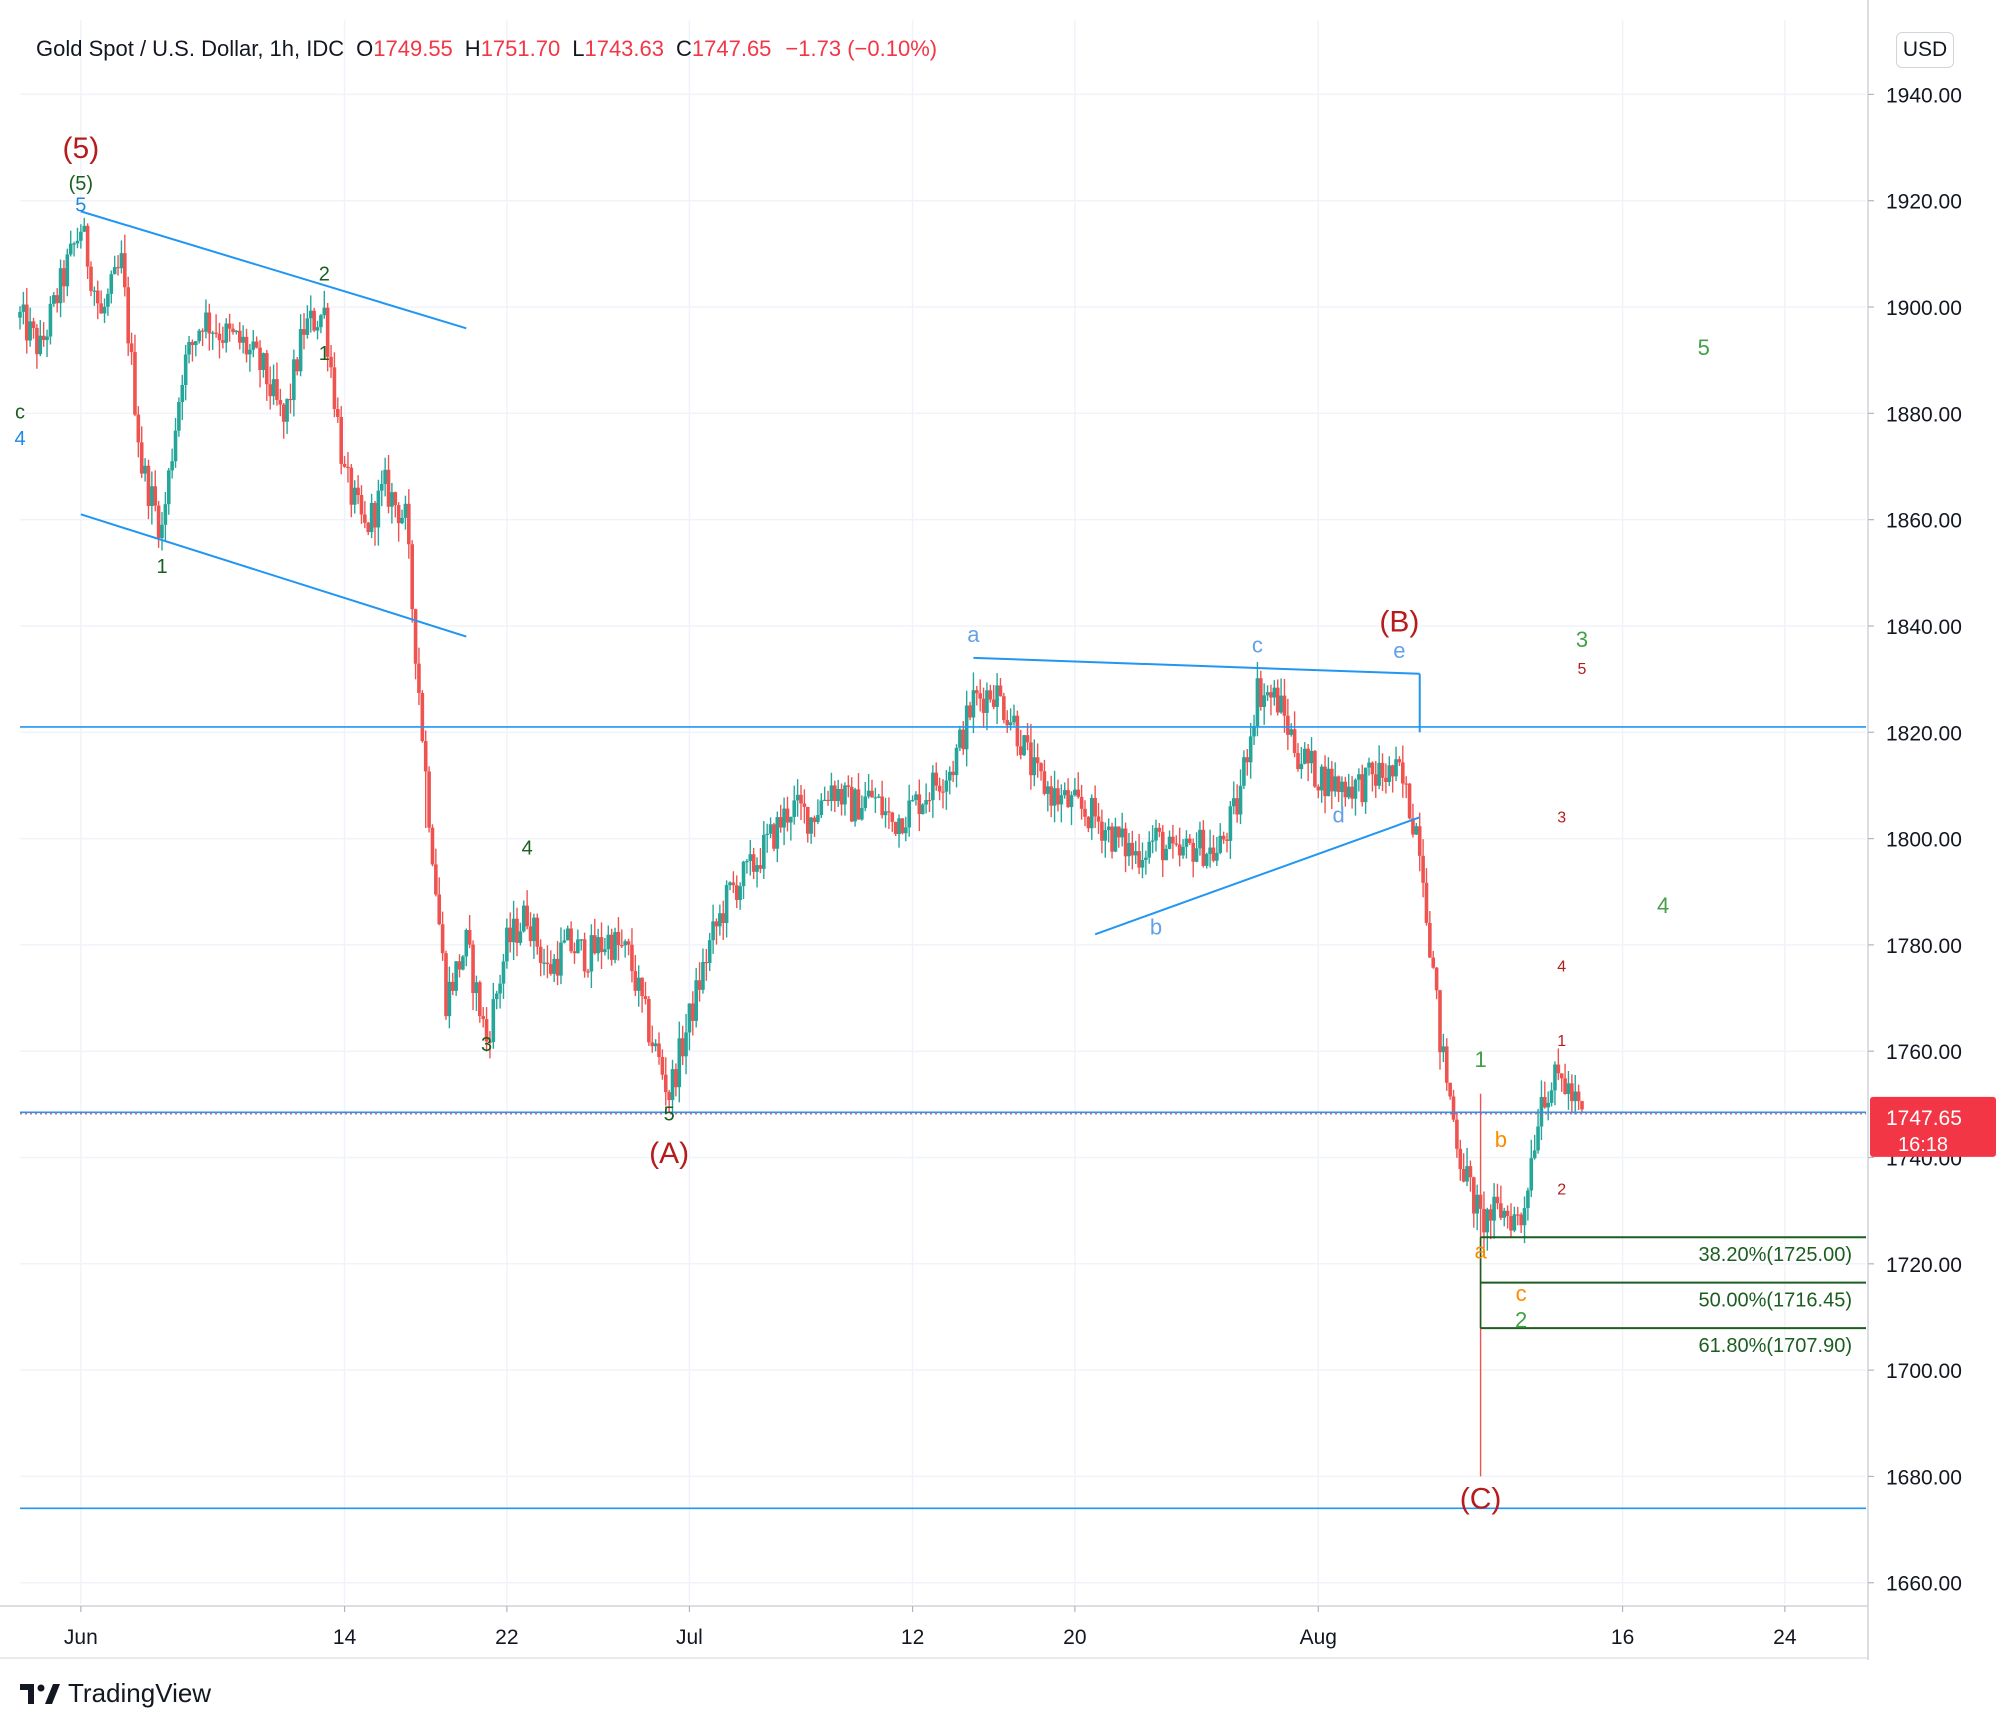 This screenshot has height=1722, width=2004. I want to click on time-tick-label: 22, so click(506, 1637).